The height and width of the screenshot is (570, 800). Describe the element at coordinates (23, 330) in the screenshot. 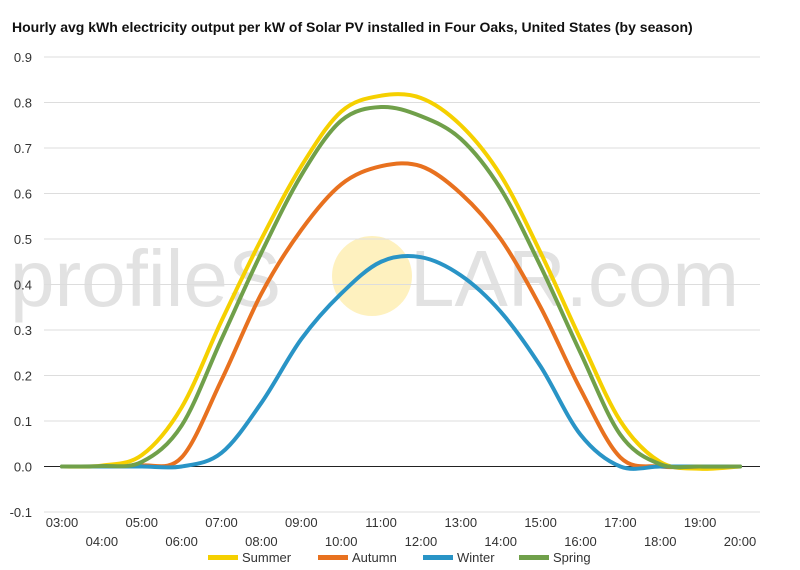

I see `y-tick-label: 0.3` at that location.